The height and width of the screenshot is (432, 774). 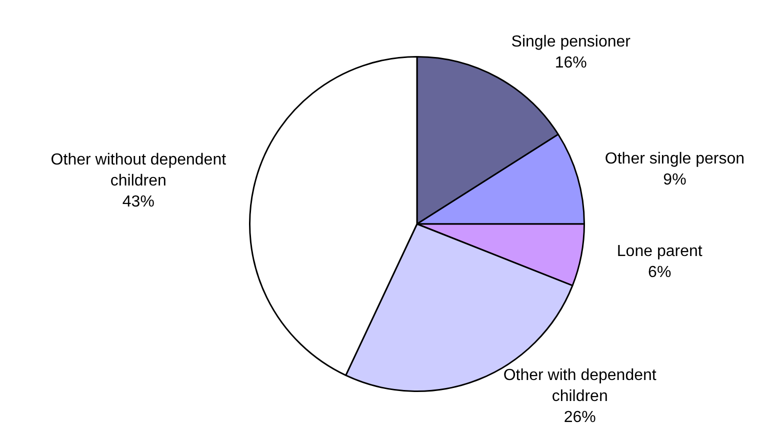 I want to click on data-label: 16%, so click(x=570, y=63).